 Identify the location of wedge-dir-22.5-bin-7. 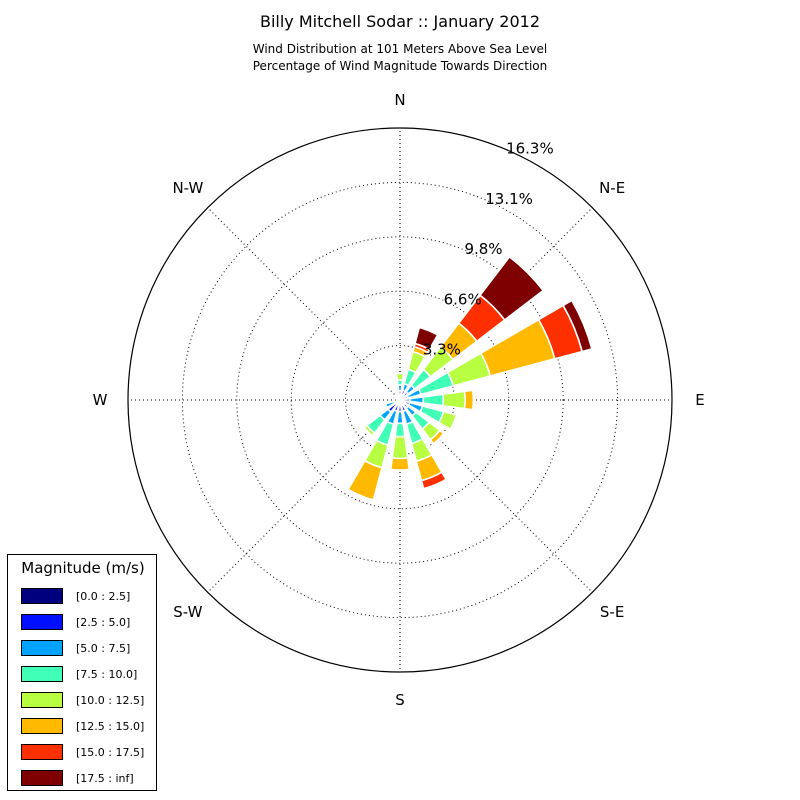
(426, 338).